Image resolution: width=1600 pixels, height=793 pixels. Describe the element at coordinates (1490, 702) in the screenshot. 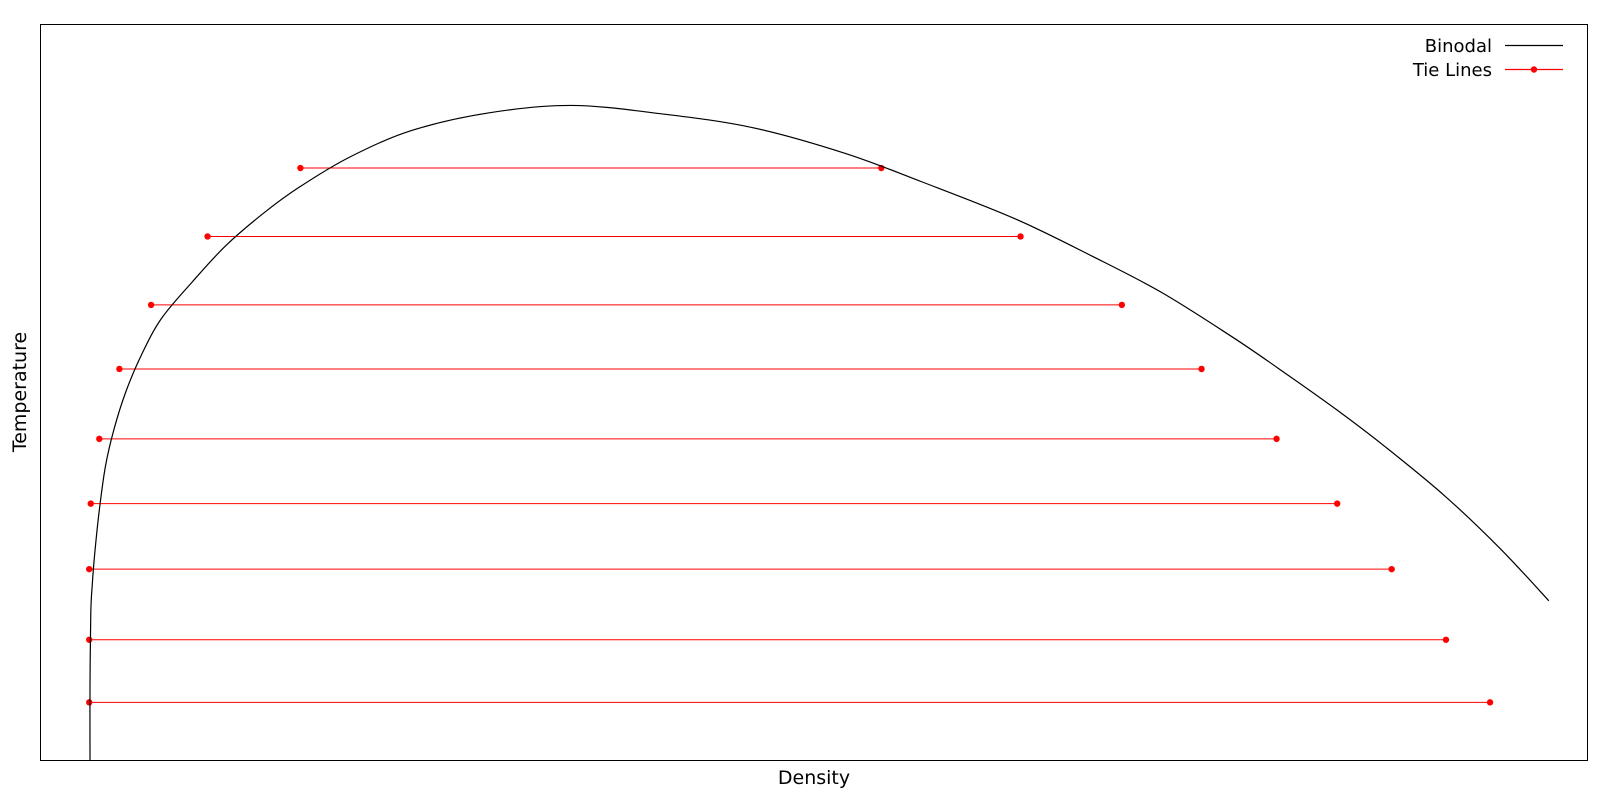

I see `tie-line-9-right-point` at that location.